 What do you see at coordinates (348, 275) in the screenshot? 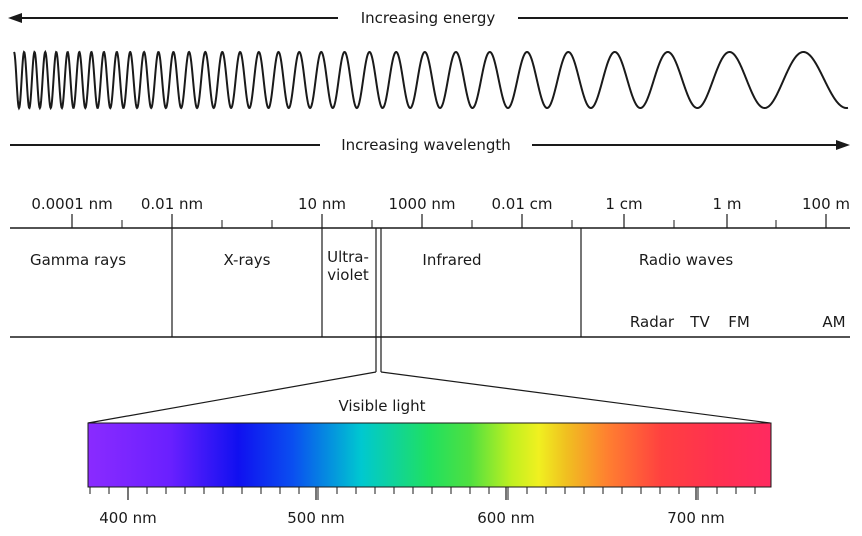
I see `region-ultraviolet-line2: violet` at bounding box center [348, 275].